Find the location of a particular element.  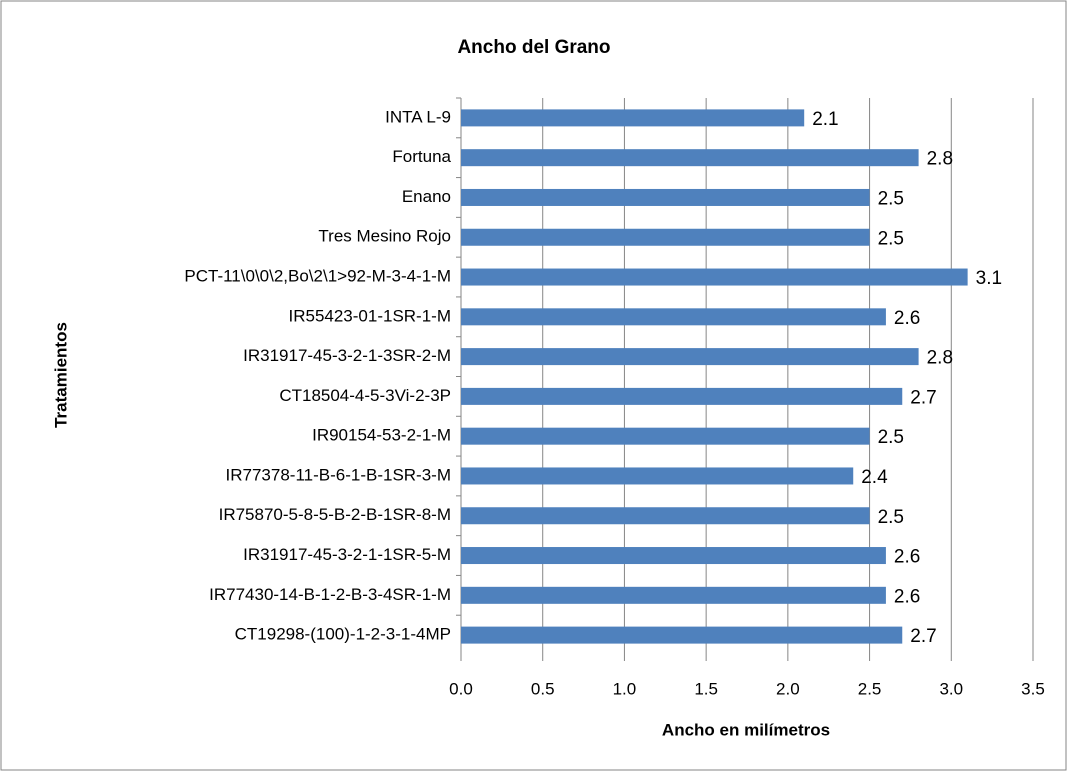

y-tick-label: INTA L-9 is located at coordinates (418, 116).